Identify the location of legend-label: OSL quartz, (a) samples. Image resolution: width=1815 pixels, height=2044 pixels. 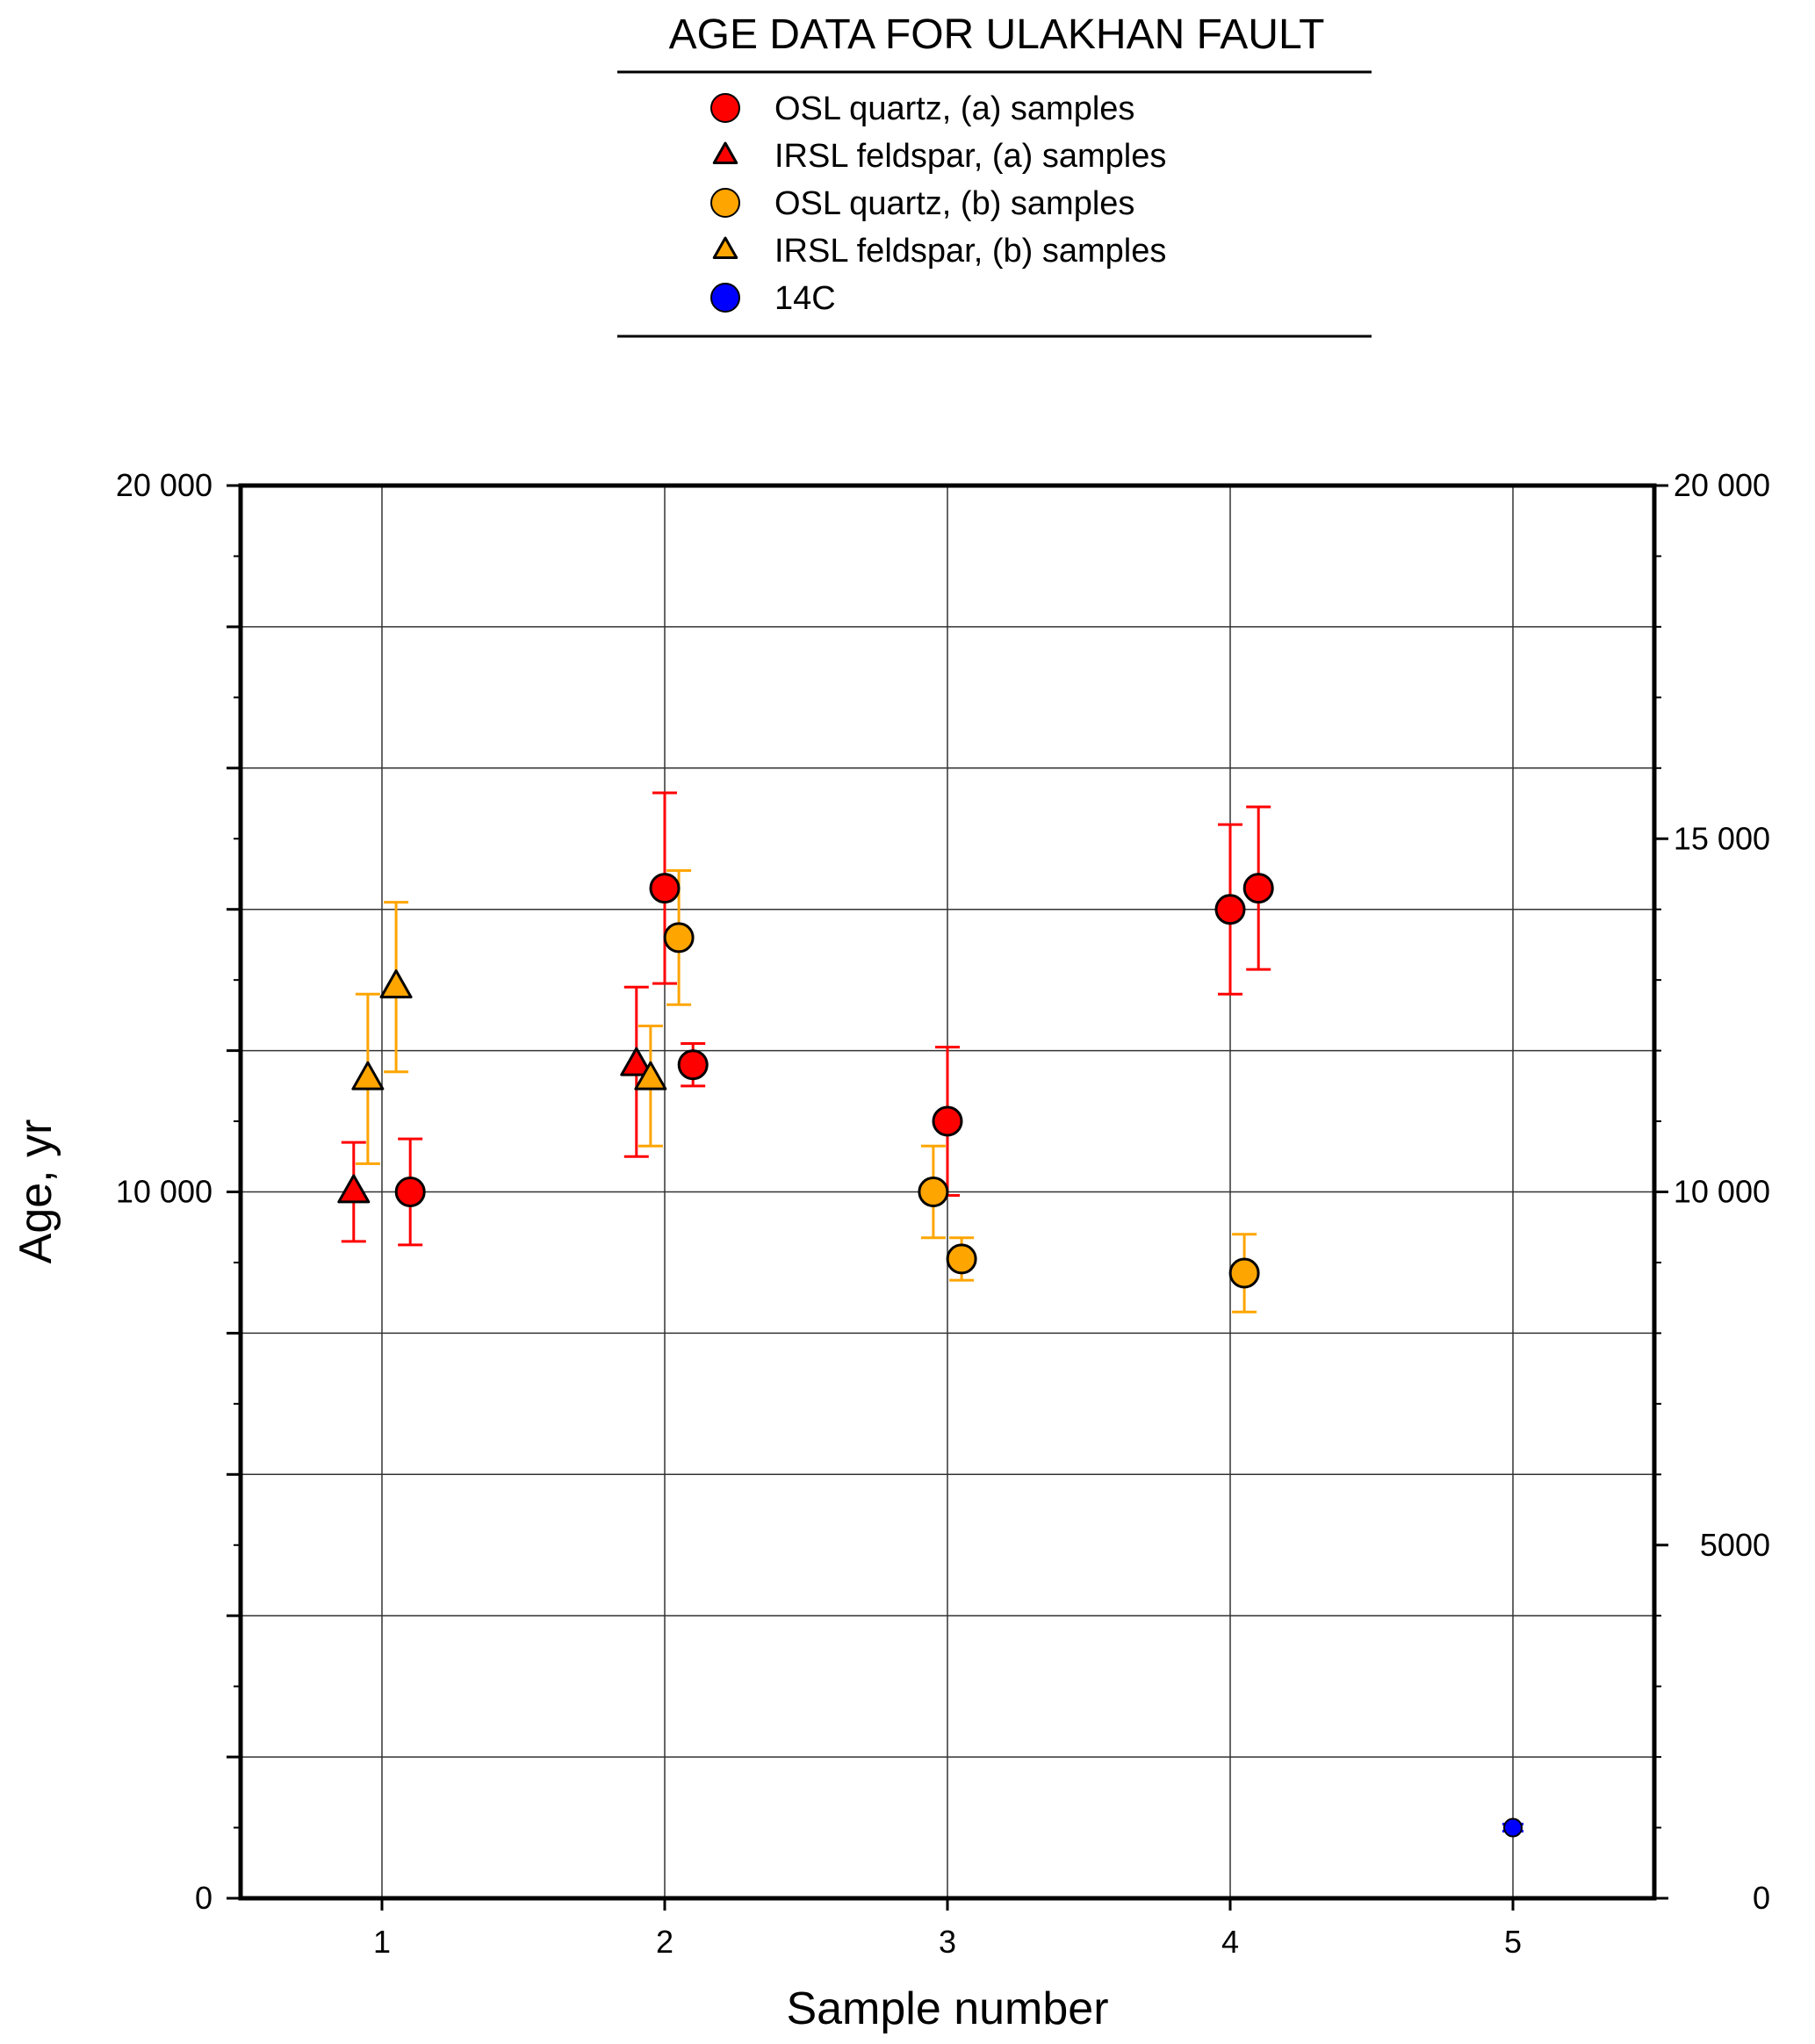
(954, 109).